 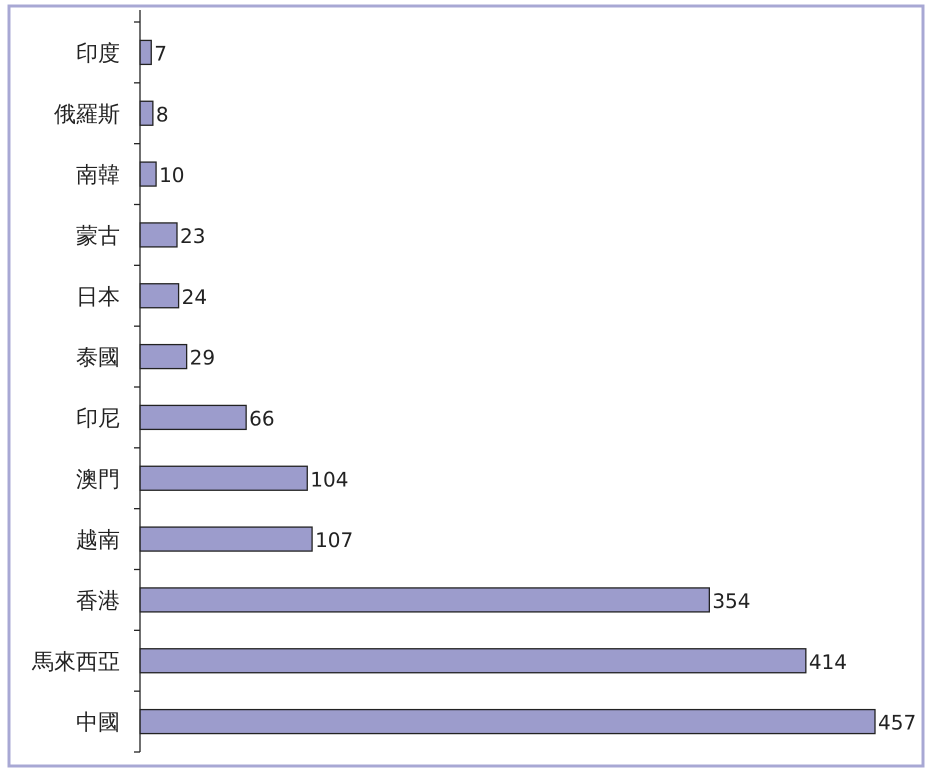 I want to click on y-tick-label: 中國, so click(x=98, y=723).